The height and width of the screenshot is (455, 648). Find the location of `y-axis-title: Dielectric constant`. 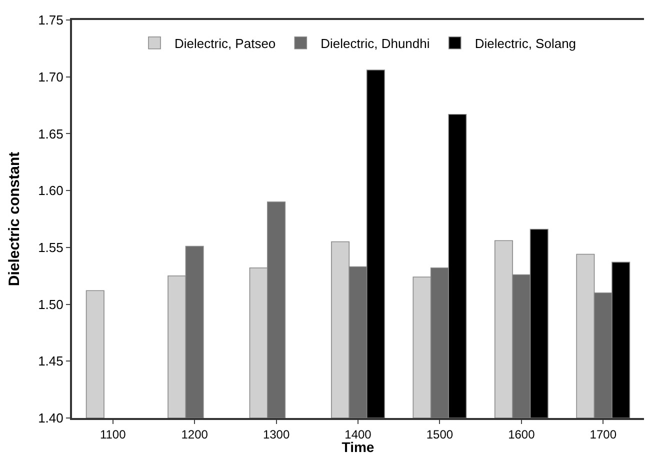

y-axis-title: Dielectric constant is located at coordinates (14, 219).